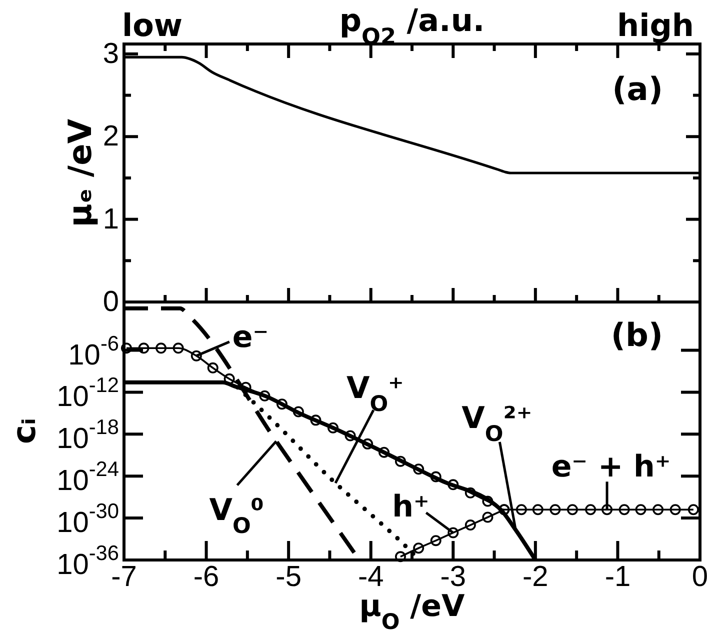 This screenshot has width=707, height=633. Describe the element at coordinates (152, 26) in the screenshot. I see `text: low` at that location.